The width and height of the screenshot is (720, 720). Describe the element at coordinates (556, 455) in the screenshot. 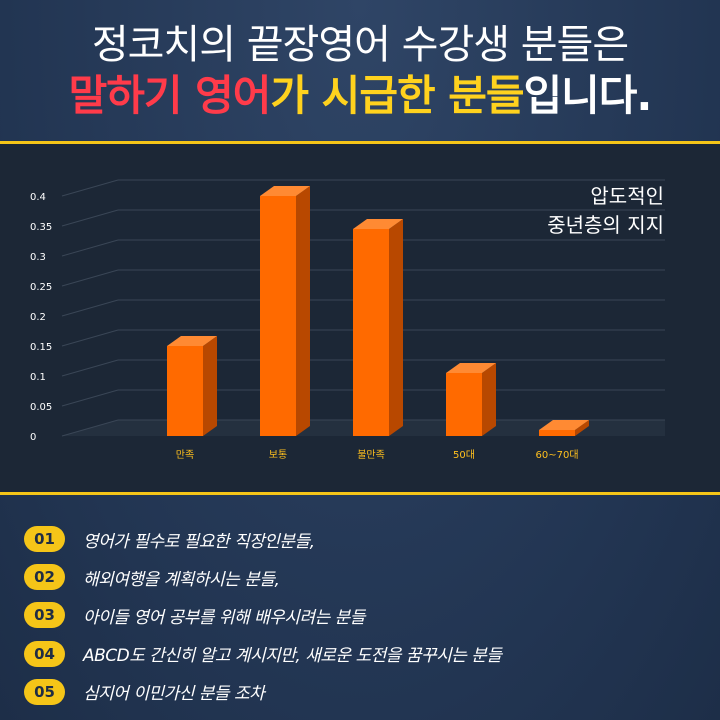

I see `x-tick-label: 60~70대` at that location.